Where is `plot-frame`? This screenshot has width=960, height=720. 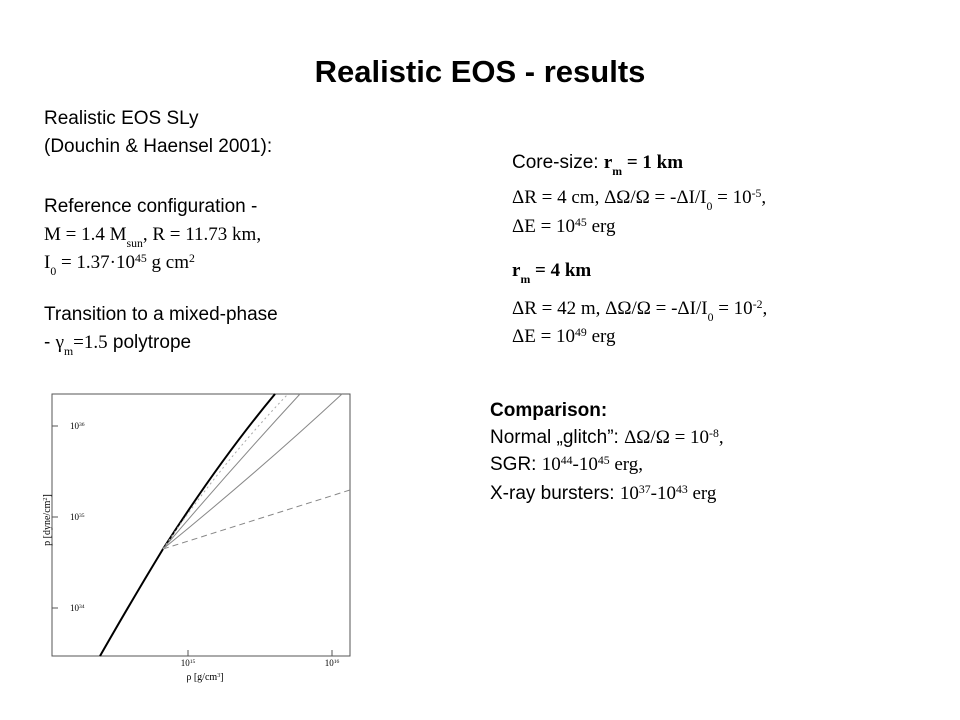
plot-frame is located at coordinates (201, 525).